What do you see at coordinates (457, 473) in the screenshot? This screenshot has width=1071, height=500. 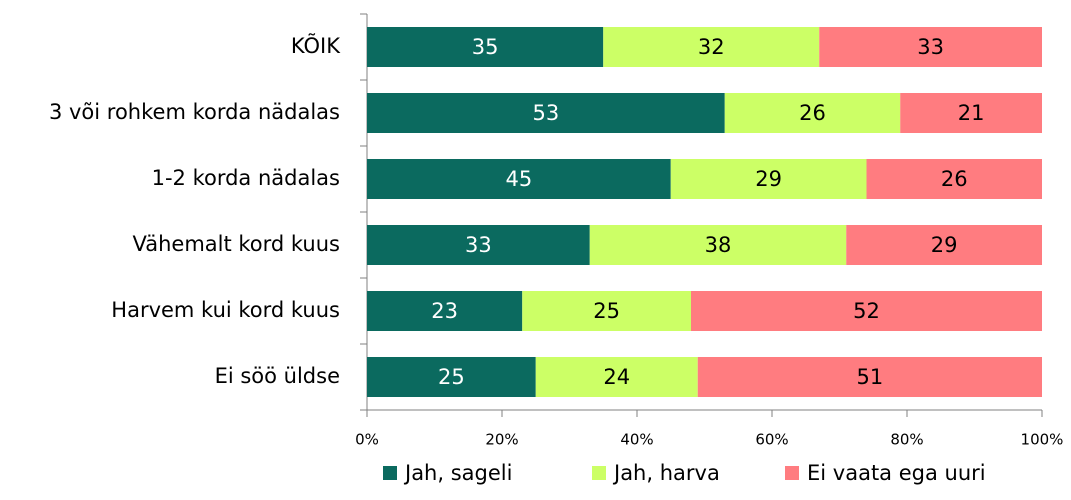 I see `legend-label: Jah, sageli` at bounding box center [457, 473].